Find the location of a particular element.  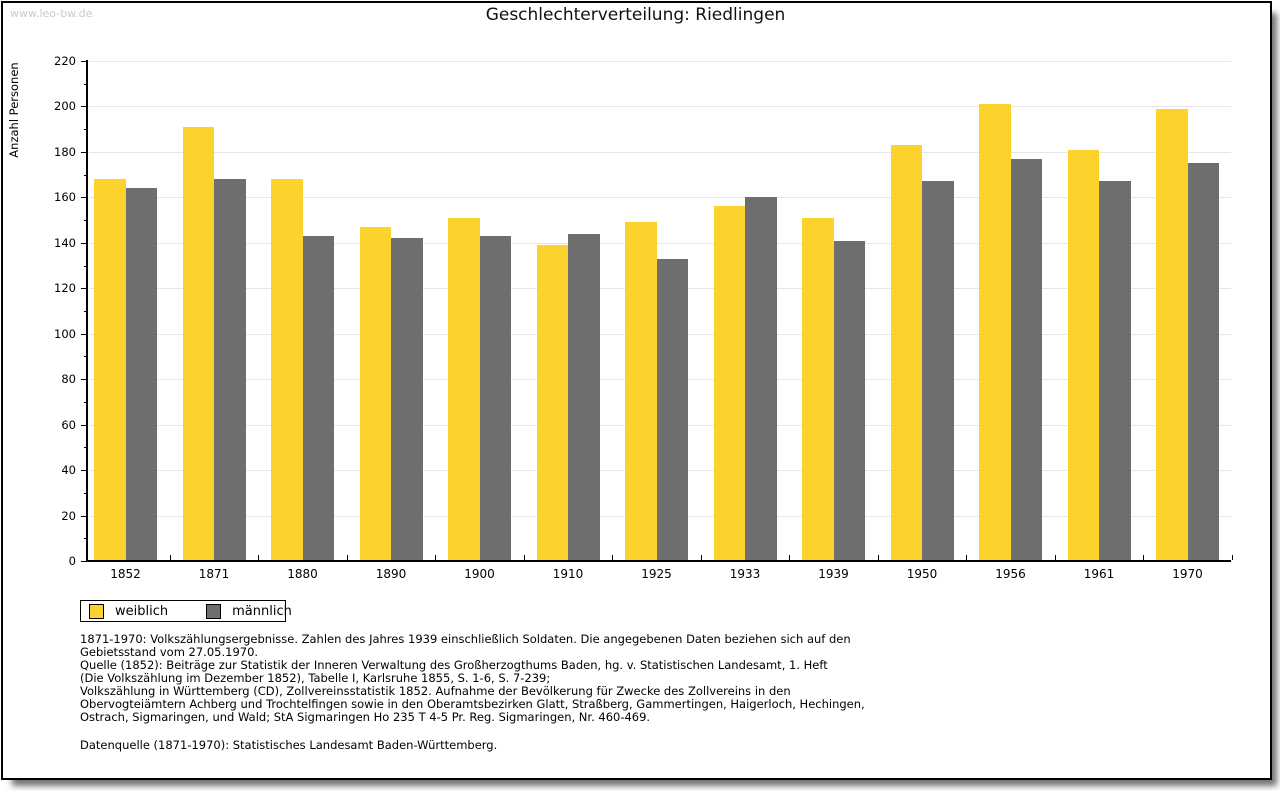

legend-label-maennlich: männlich is located at coordinates (262, 611).